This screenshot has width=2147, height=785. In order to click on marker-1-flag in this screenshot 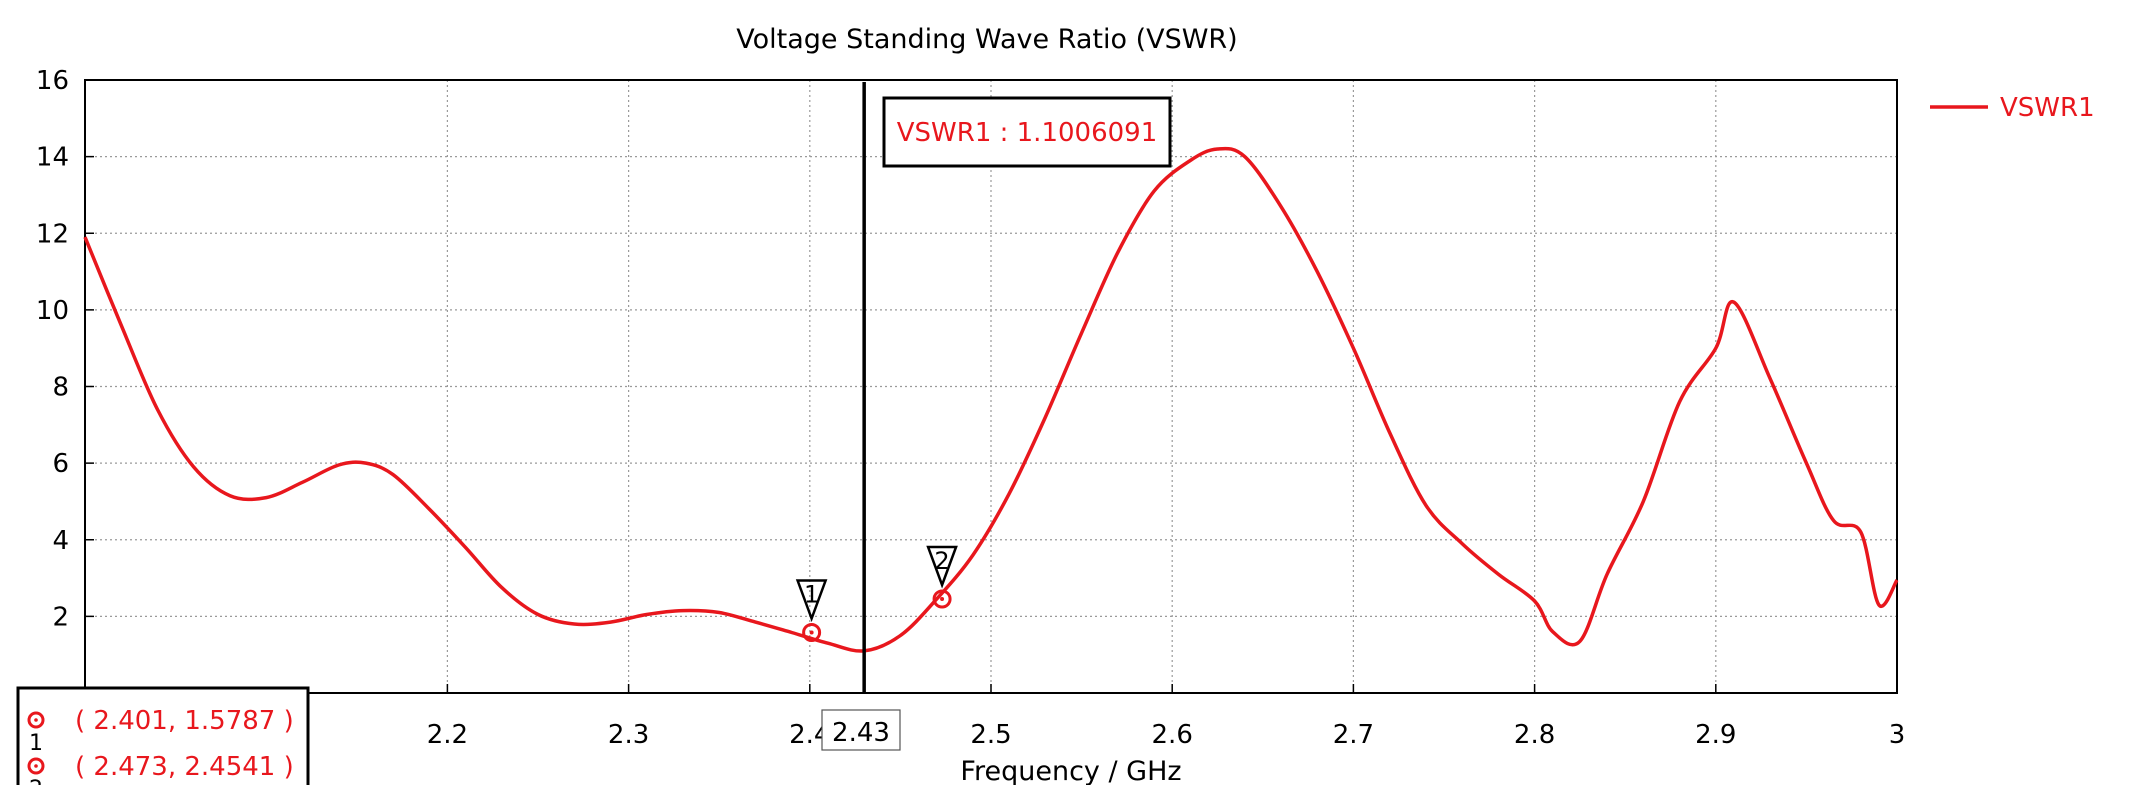, I will do `click(811, 601)`.